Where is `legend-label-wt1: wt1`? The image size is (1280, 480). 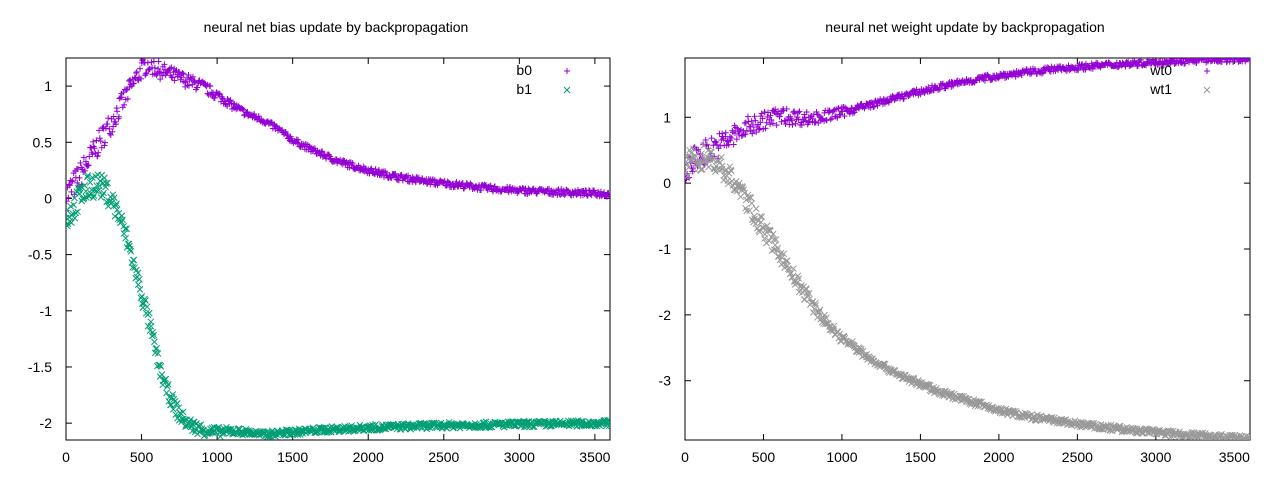 legend-label-wt1: wt1 is located at coordinates (1160, 89).